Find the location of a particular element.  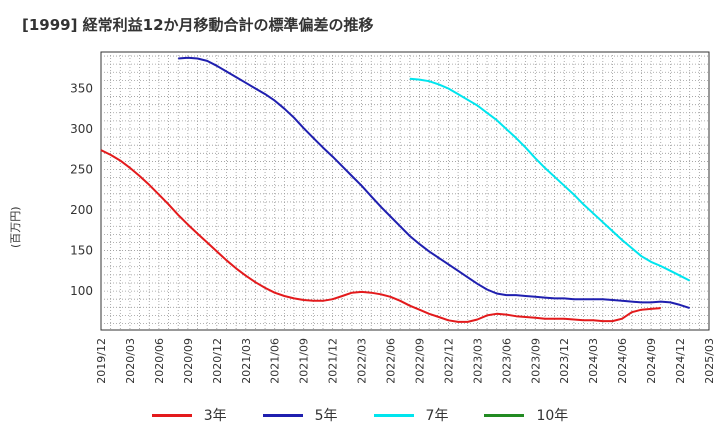

legend-item: 7年 is located at coordinates (411, 415).